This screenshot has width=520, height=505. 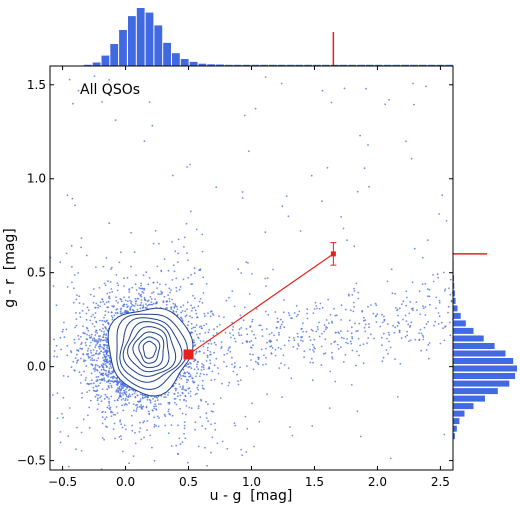 What do you see at coordinates (148, 349) in the screenshot?
I see `contour-level` at bounding box center [148, 349].